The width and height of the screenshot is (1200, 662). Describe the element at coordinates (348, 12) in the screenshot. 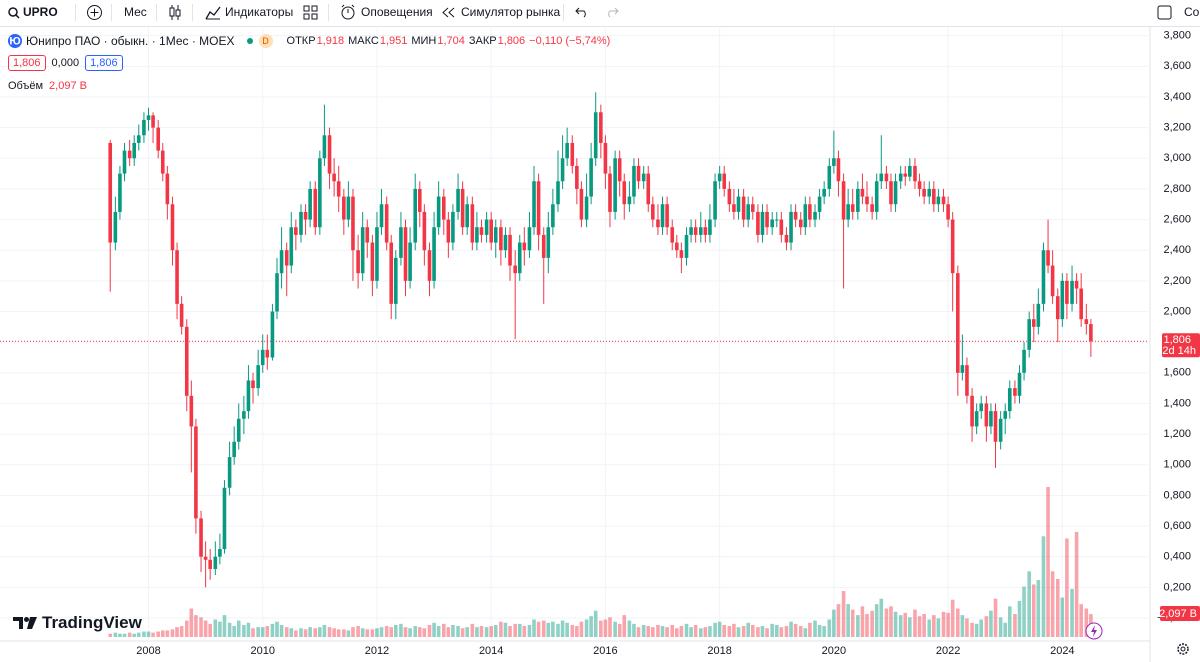

I see `alert-icon` at that location.